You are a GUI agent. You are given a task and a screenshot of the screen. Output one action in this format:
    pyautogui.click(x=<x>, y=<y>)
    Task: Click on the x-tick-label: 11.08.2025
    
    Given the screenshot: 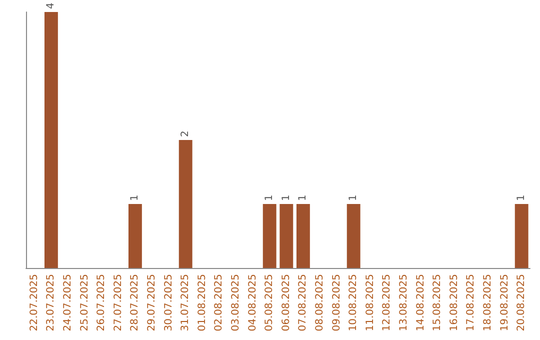 What is the action you would take?
    pyautogui.click(x=370, y=303)
    